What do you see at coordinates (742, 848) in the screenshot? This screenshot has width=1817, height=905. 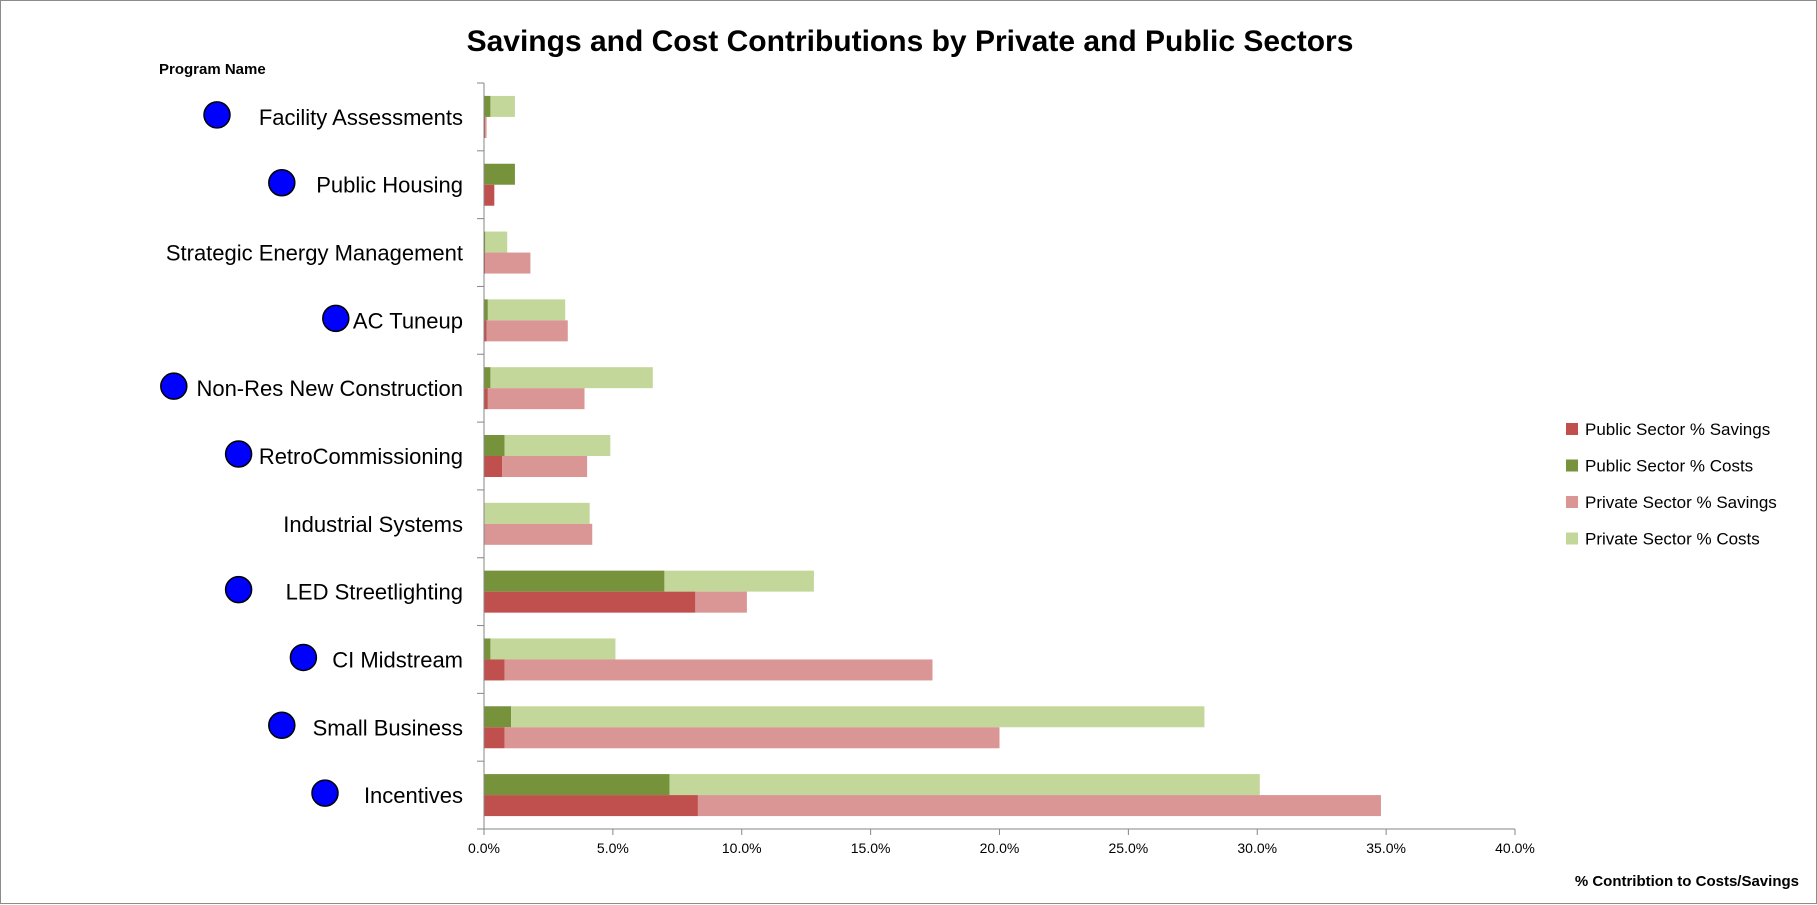 I see `x-tick-label: 10.0%` at bounding box center [742, 848].